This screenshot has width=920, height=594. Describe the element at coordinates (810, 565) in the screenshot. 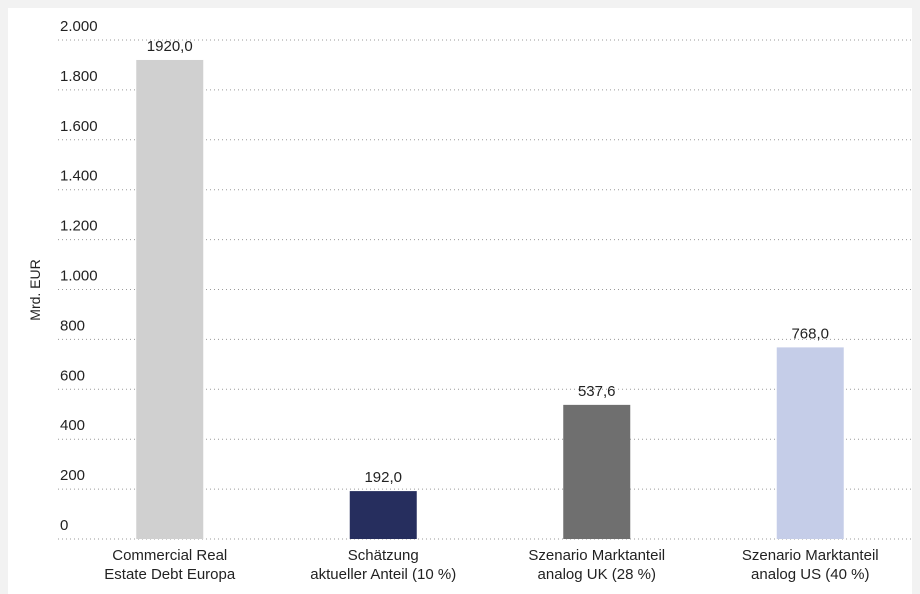

I see `category-label: Szenario Marktanteil analog US (40 %)` at that location.